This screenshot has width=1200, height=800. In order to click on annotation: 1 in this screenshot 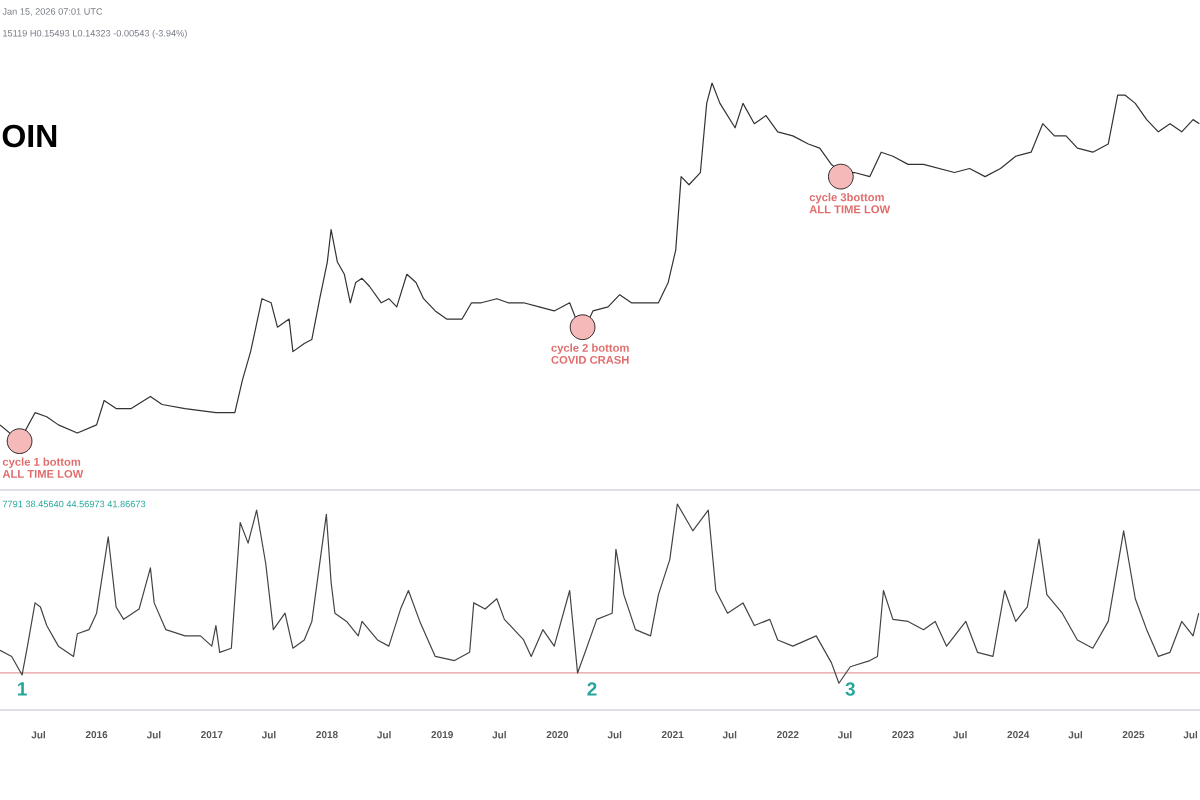, I will do `click(22, 689)`.